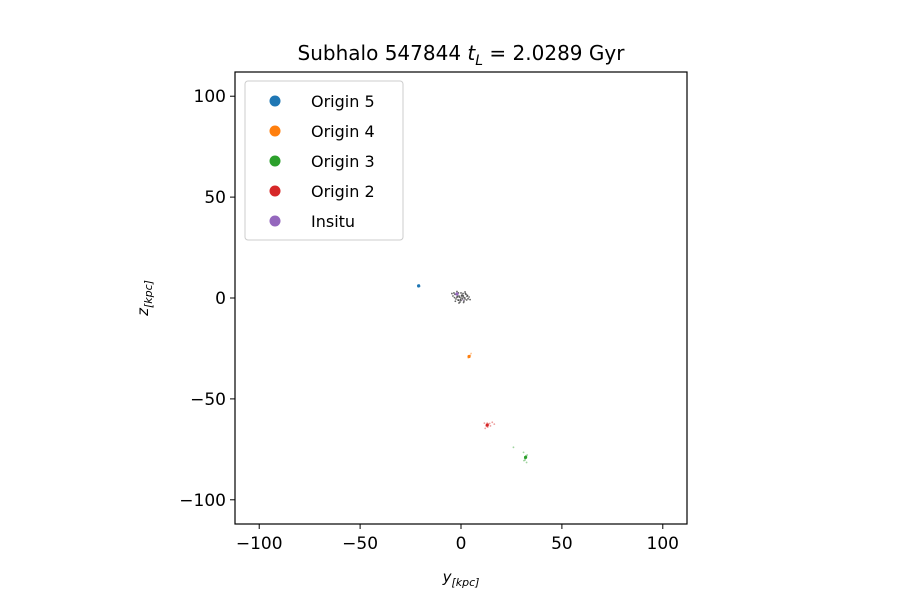 Image resolution: width=900 pixels, height=600 pixels. I want to click on series-points, so click(472, 373).